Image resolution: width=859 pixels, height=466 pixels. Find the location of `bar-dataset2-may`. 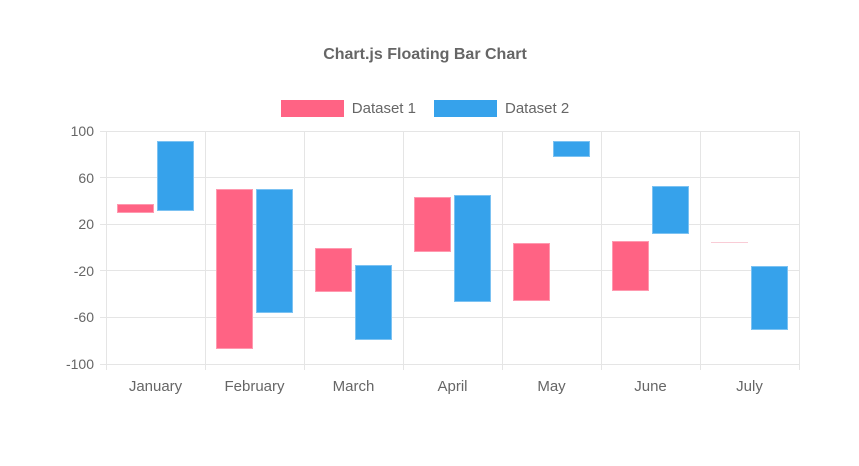

bar-dataset2-may is located at coordinates (571, 149).